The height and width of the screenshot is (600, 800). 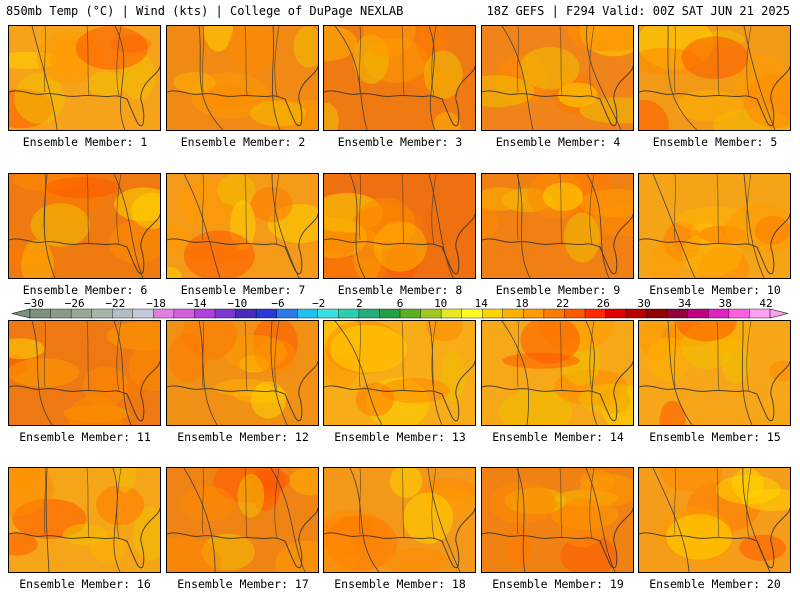 What do you see at coordinates (21, 313) in the screenshot?
I see `colorbar-left-arrow` at bounding box center [21, 313].